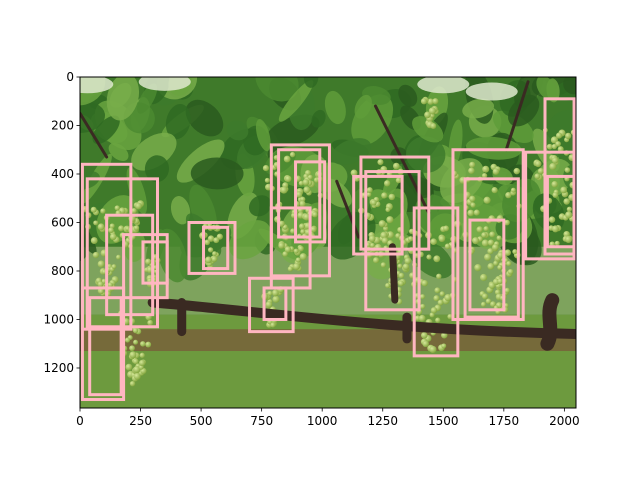 This screenshot has height=480, width=640. Describe the element at coordinates (491, 91) in the screenshot. I see `sky-patch` at that location.